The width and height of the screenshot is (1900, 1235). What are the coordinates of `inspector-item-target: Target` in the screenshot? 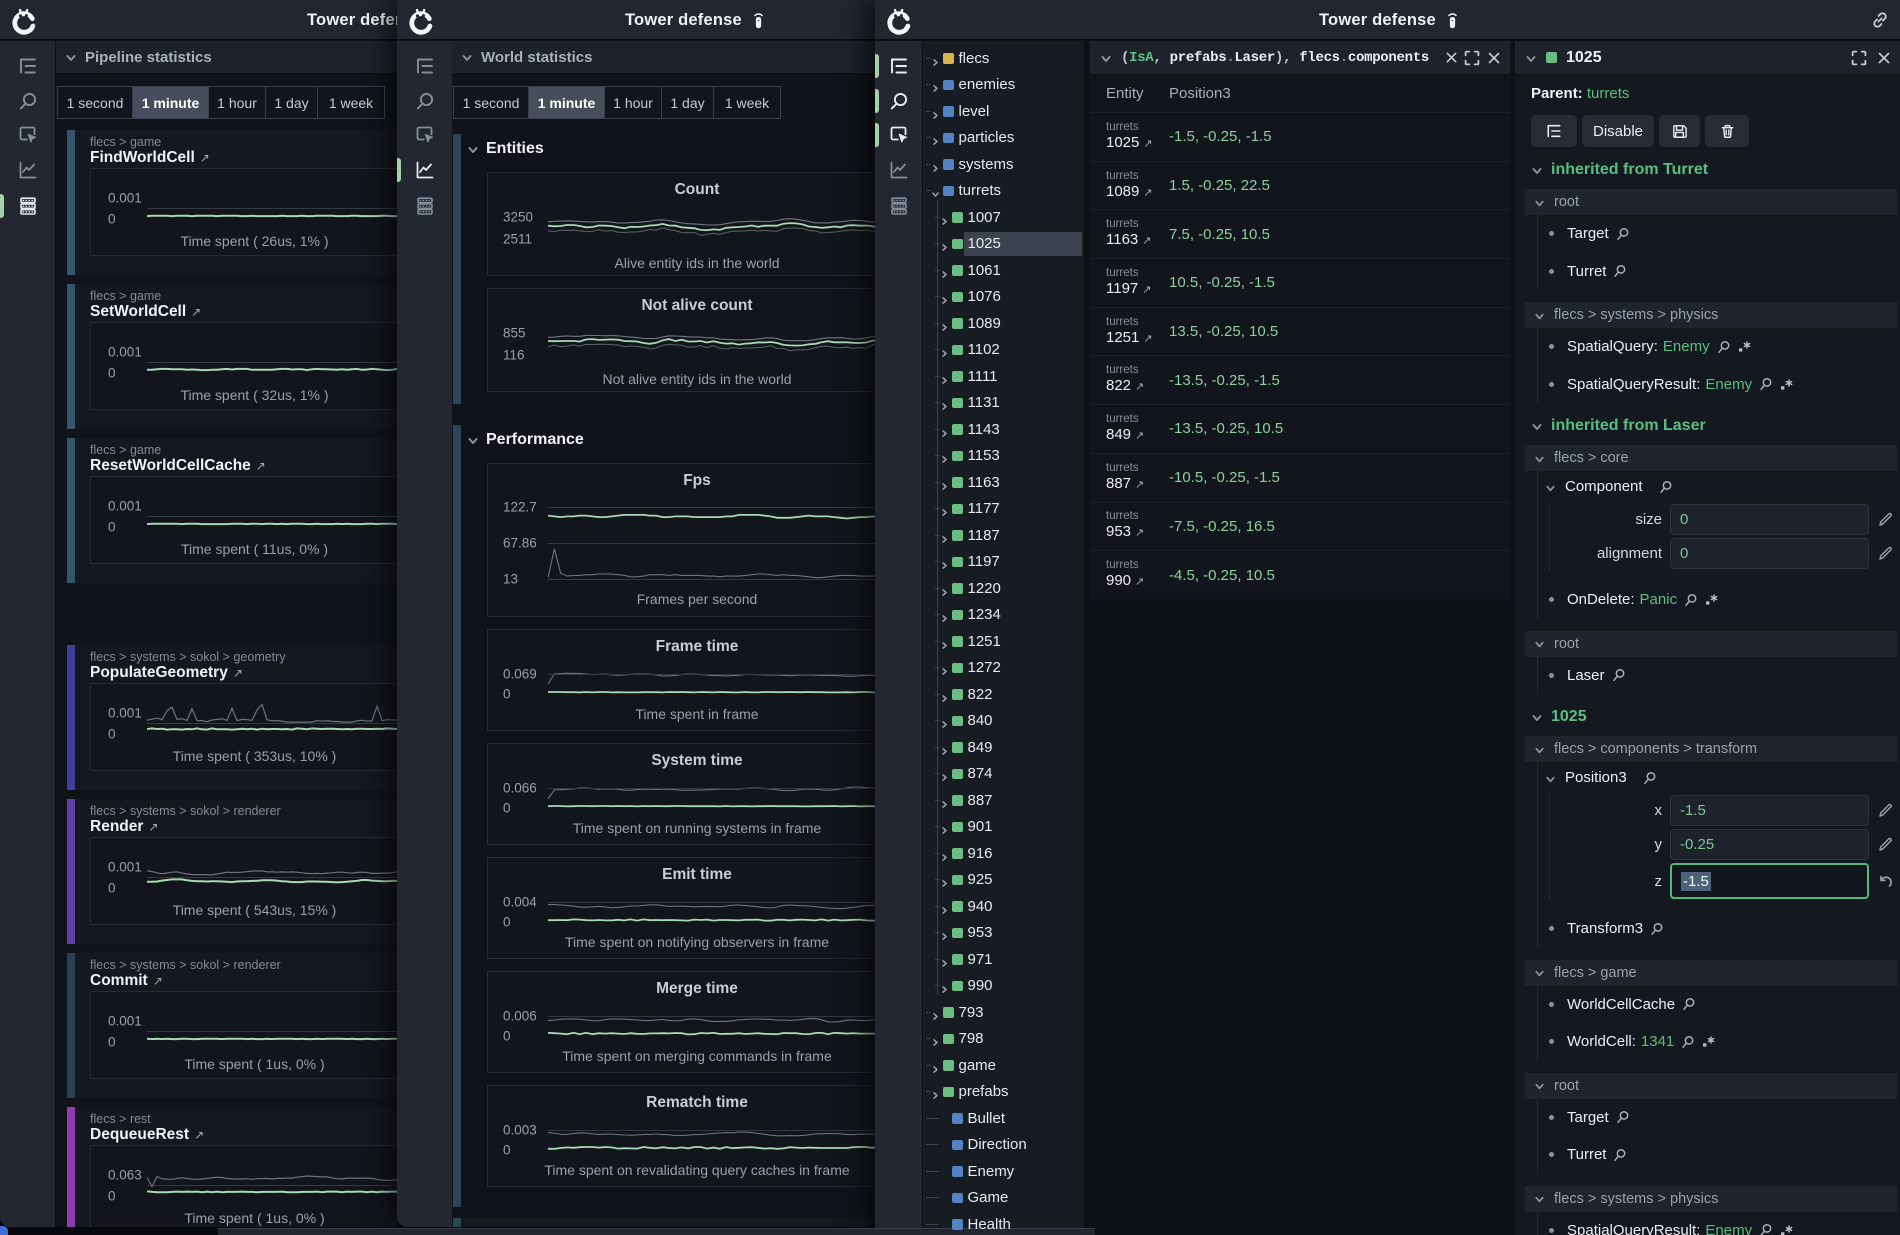 It's located at (1719, 1118).